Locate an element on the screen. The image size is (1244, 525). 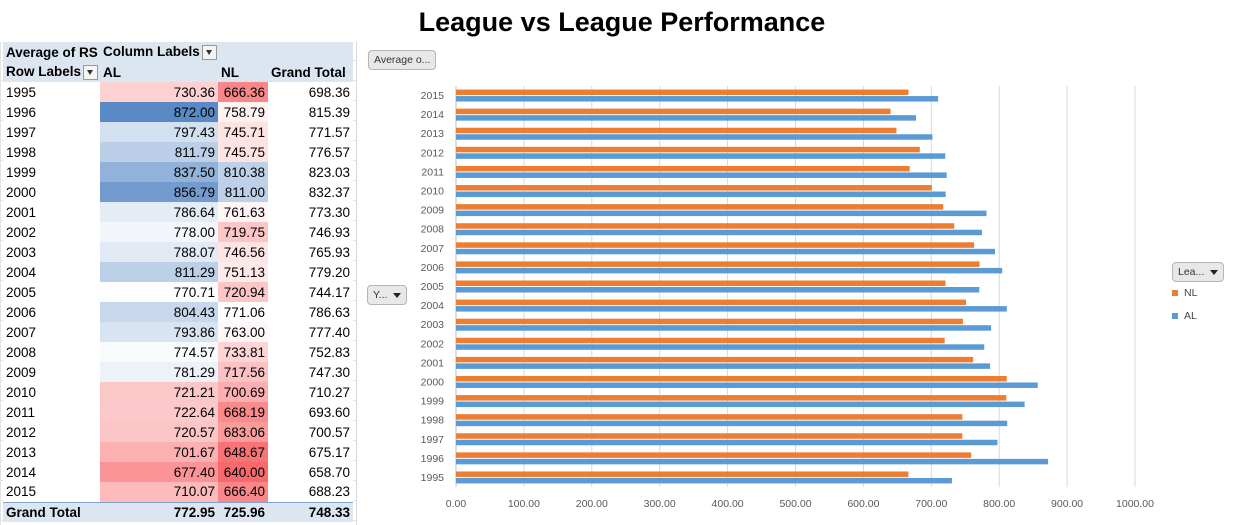
pivot-cell-al: 781.29 is located at coordinates (159, 372).